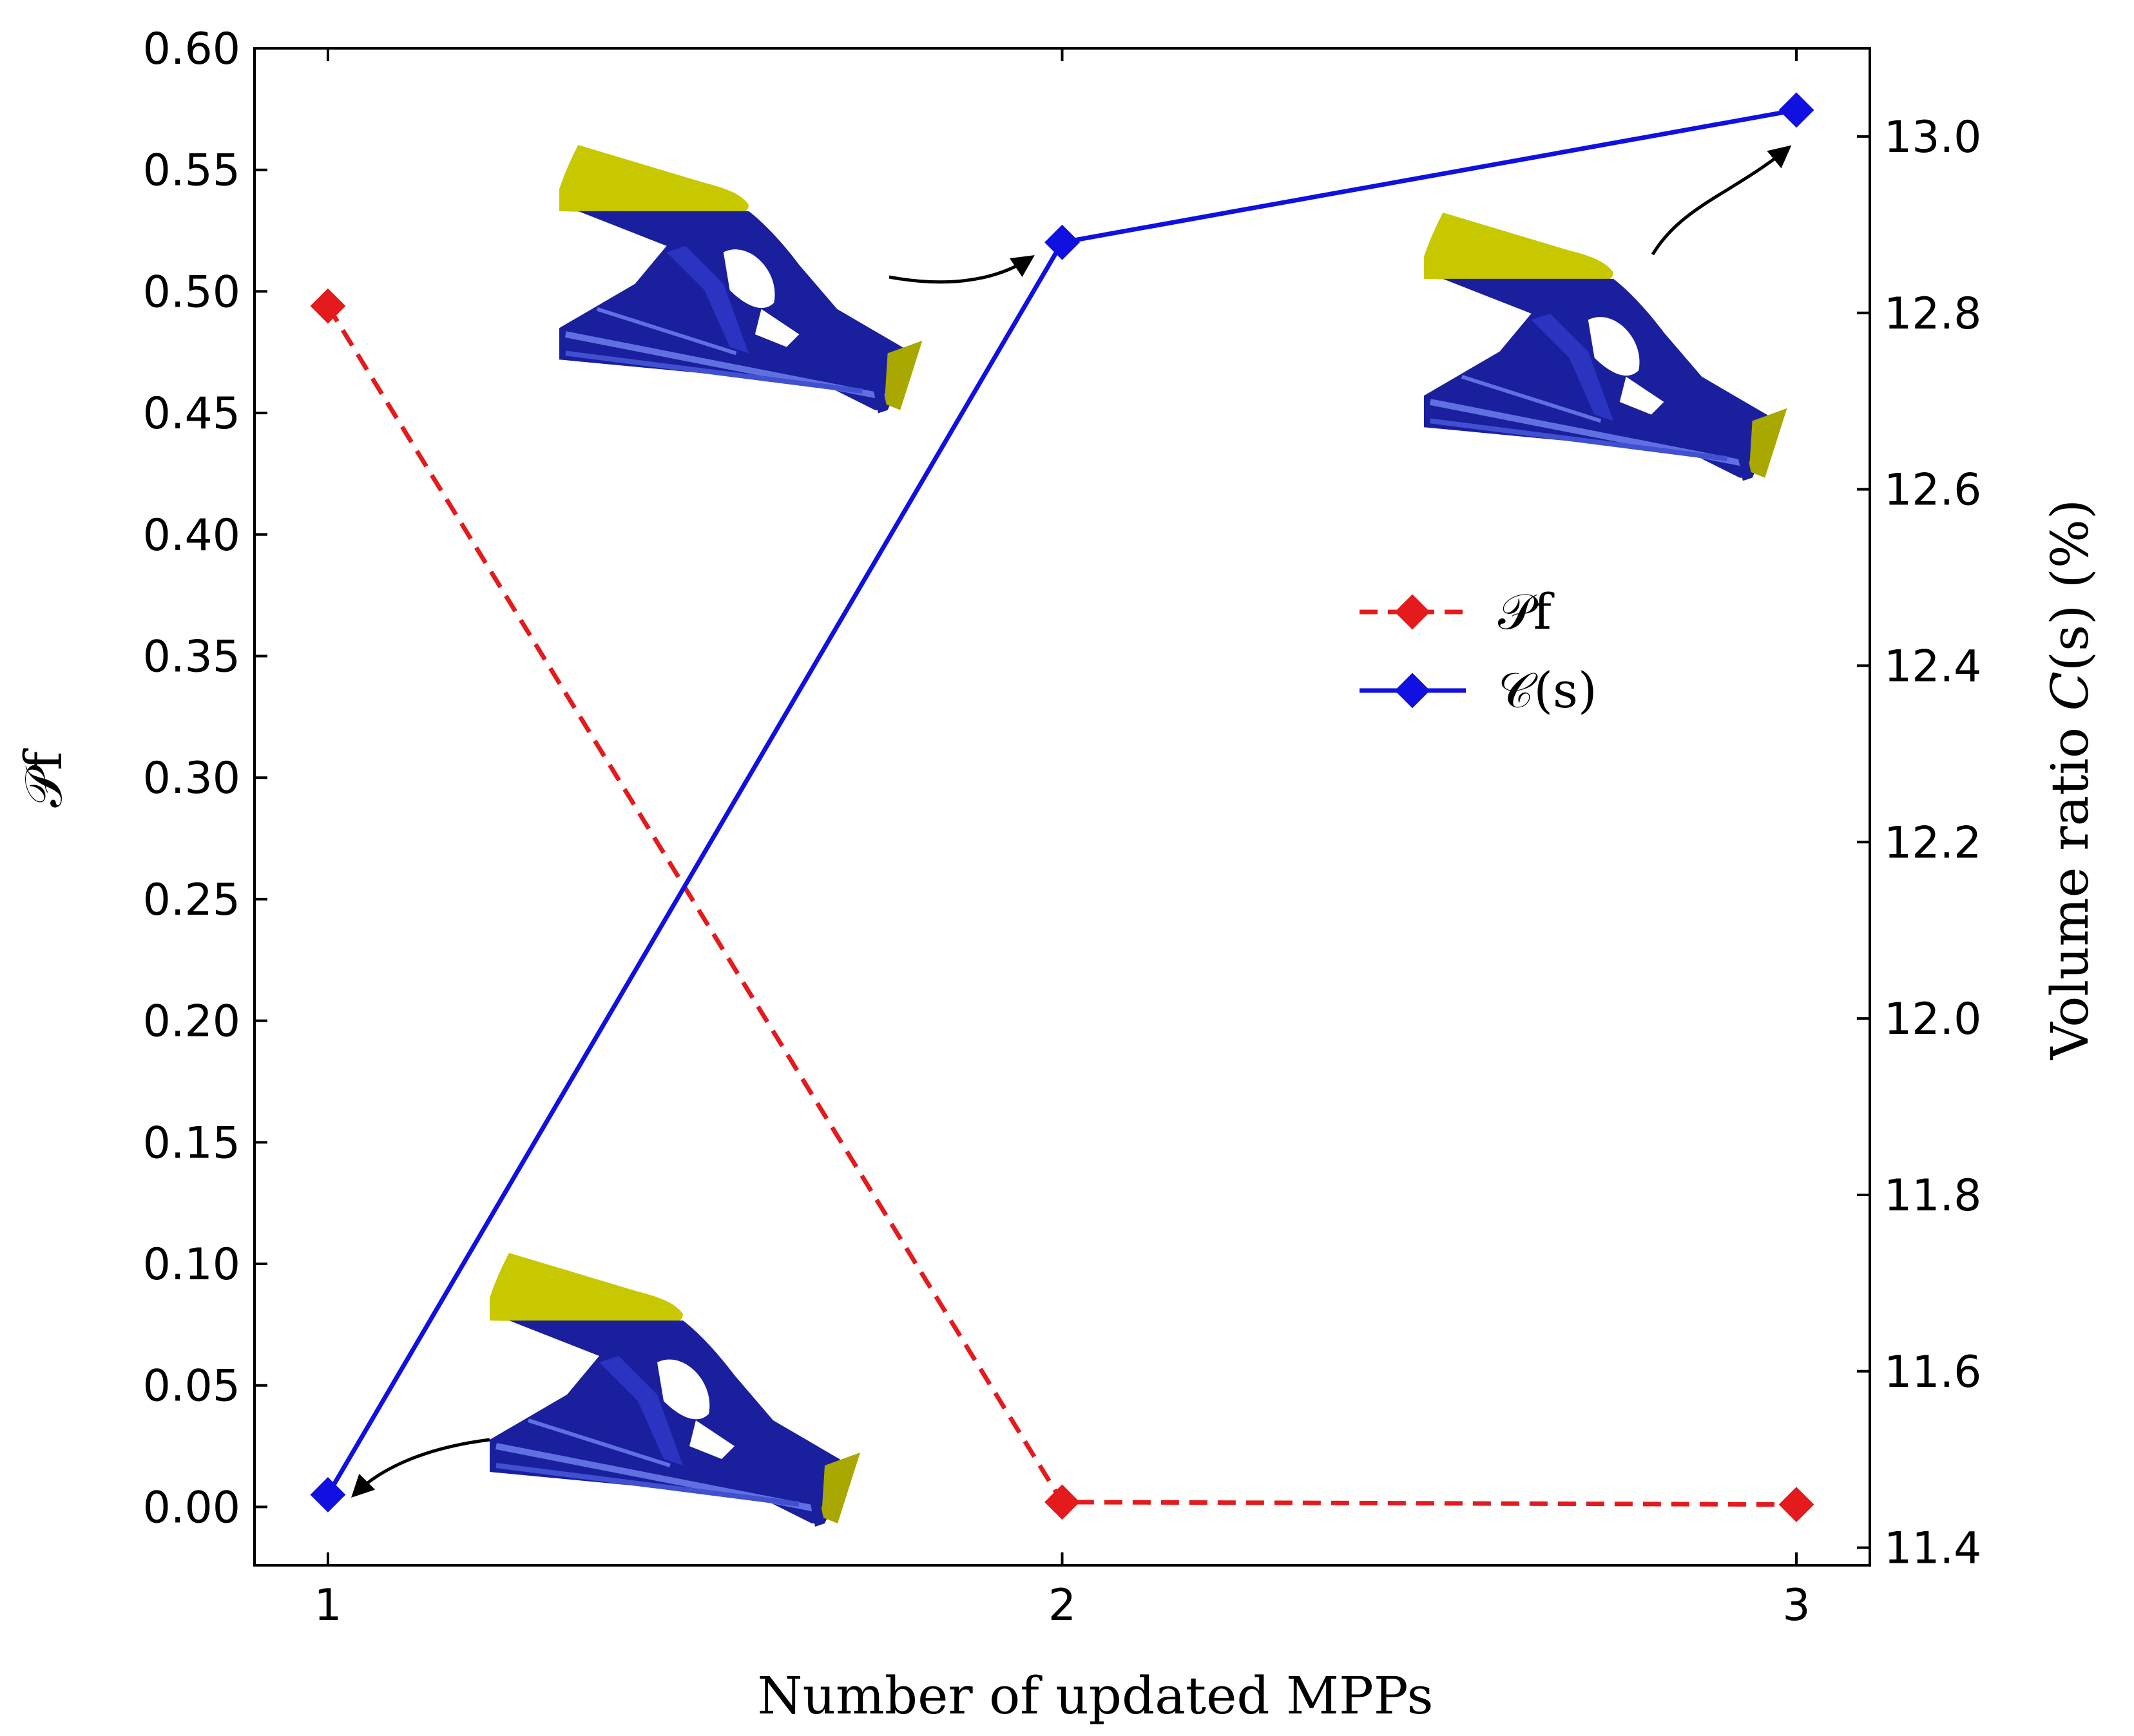  I want to click on left-y-tick-label: 0.25, so click(191, 900).